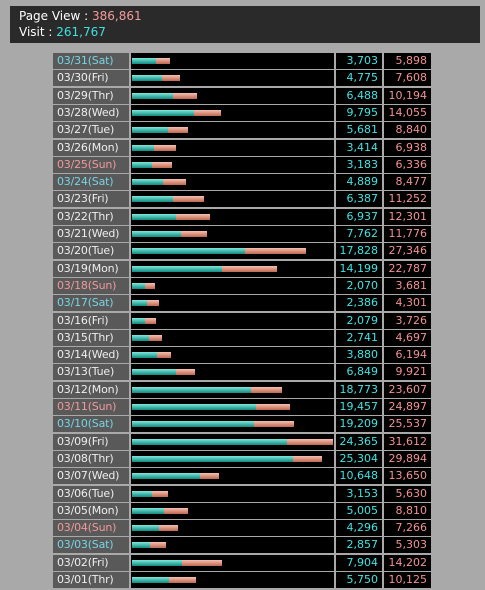 This screenshot has height=590, width=485. I want to click on visit-count: 6,488, so click(359, 95).